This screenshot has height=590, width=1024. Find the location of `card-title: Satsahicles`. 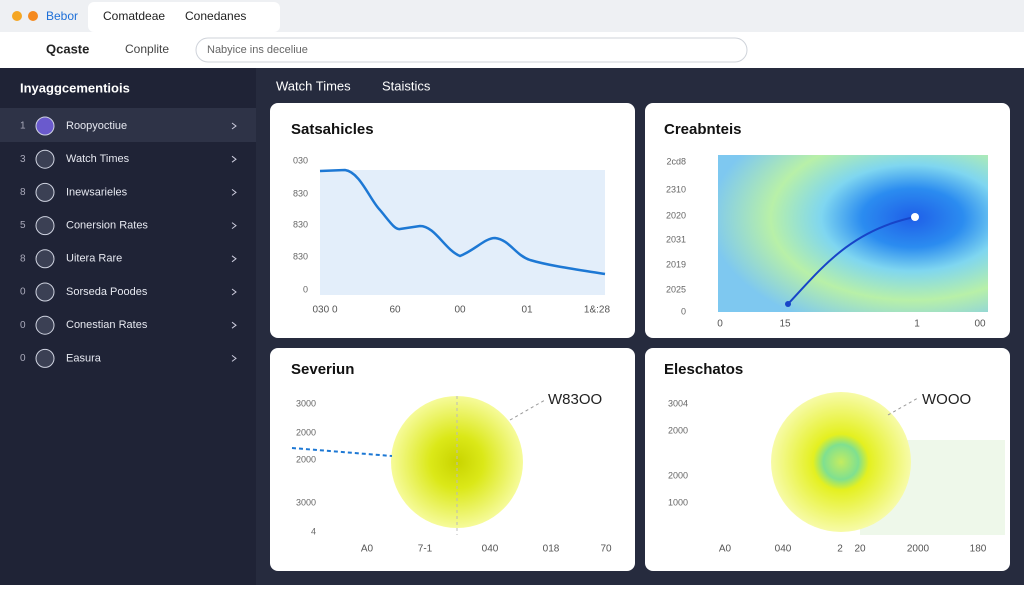

card-title: Satsahicles is located at coordinates (332, 129).